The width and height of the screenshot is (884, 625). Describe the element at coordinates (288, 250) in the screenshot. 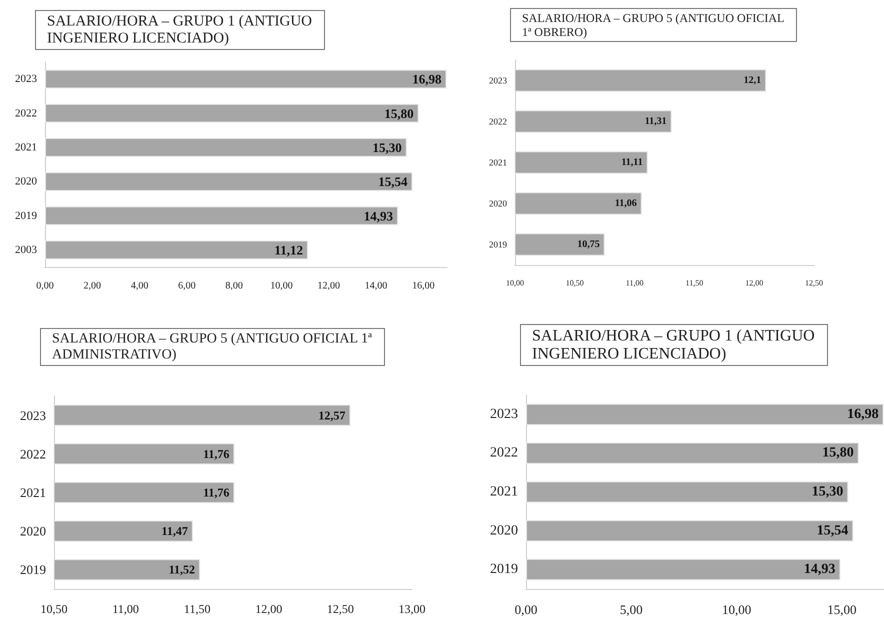

I see `data-label: 11,12` at that location.